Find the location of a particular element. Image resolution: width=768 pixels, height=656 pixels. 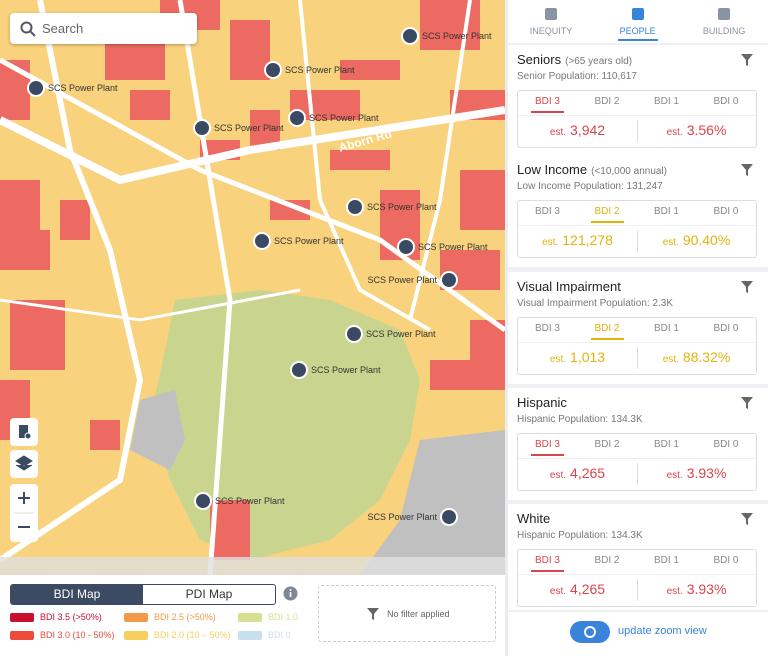

report-button is located at coordinates (24, 432).